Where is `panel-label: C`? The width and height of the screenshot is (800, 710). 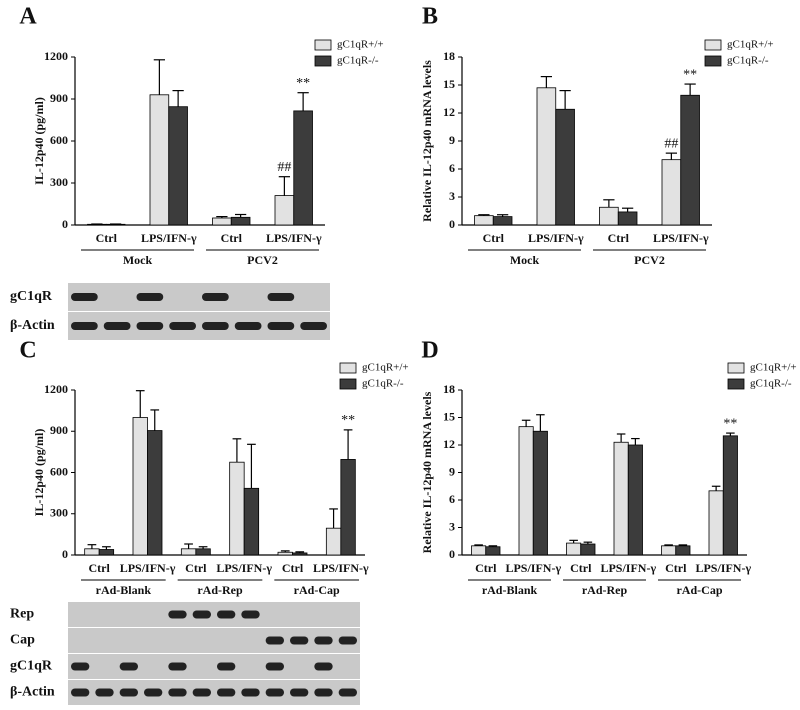
panel-label: C is located at coordinates (27, 351).